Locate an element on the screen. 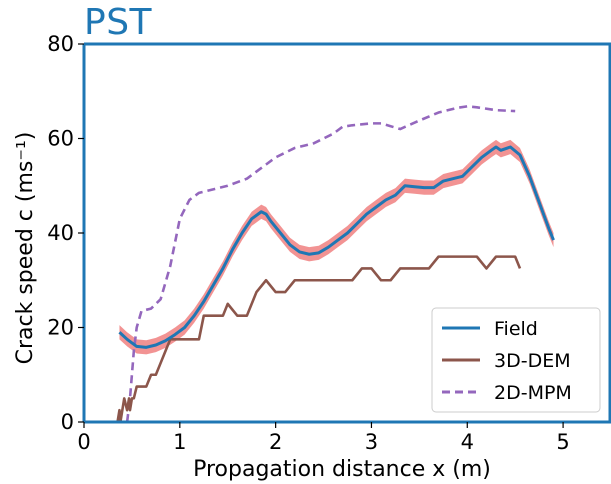 Image resolution: width=611 pixels, height=484 pixels. legend: Field 3D-DEM 2D-MPM is located at coordinates (516, 360).